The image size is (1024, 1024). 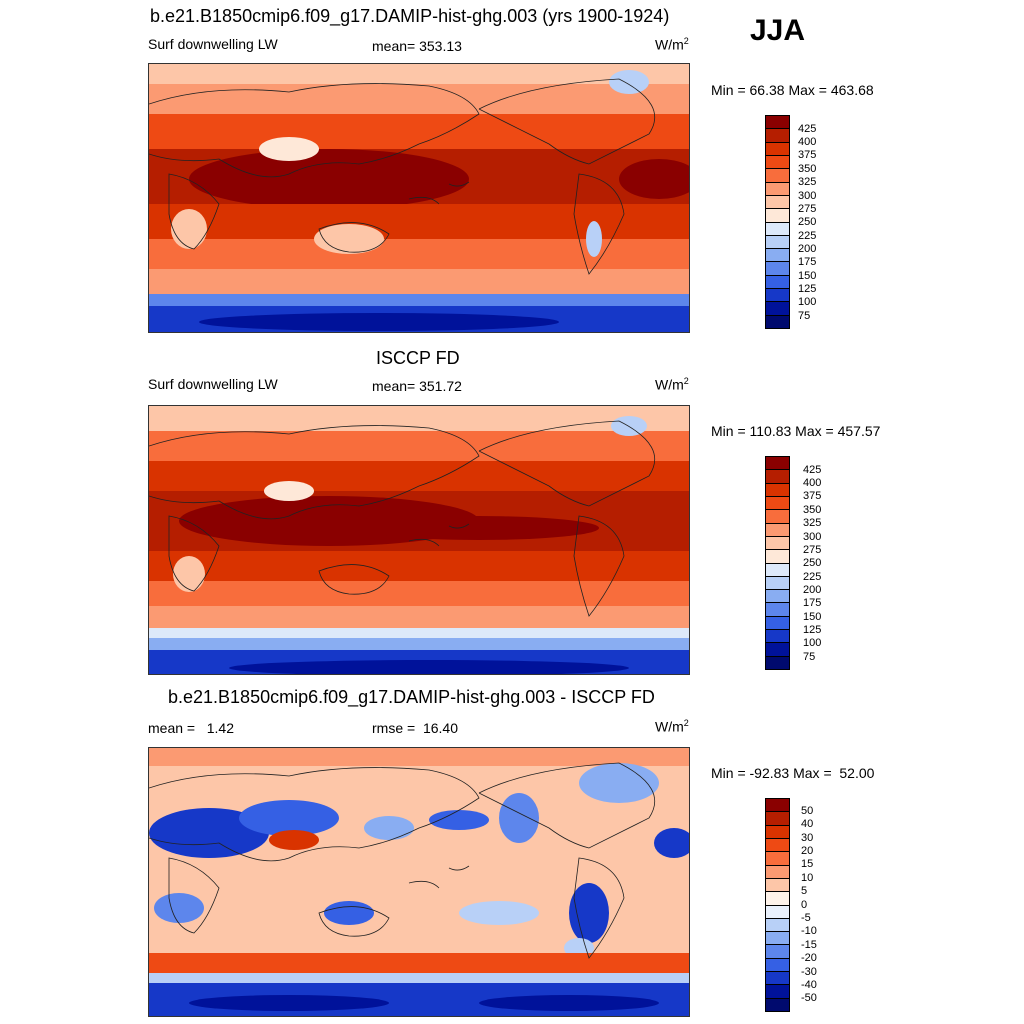 What do you see at coordinates (417, 386) in the screenshot?
I see `panel2-mean-label: mean= 351.72` at bounding box center [417, 386].